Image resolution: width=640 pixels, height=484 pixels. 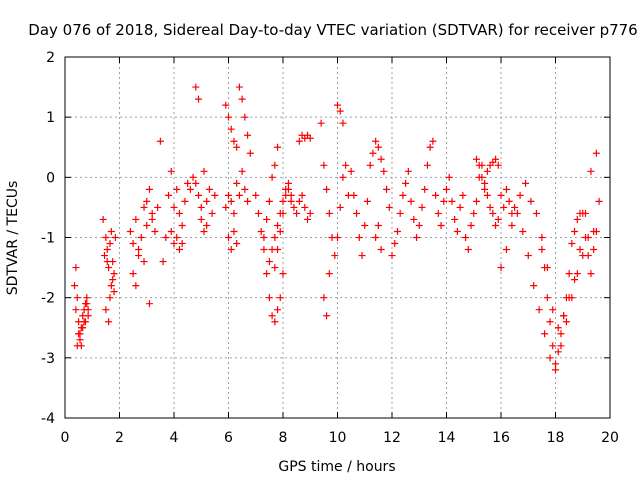 I want to click on x-tick-labels: 0 2 4 6 8 10 12 14 16 18 20, so click(x=340, y=438).